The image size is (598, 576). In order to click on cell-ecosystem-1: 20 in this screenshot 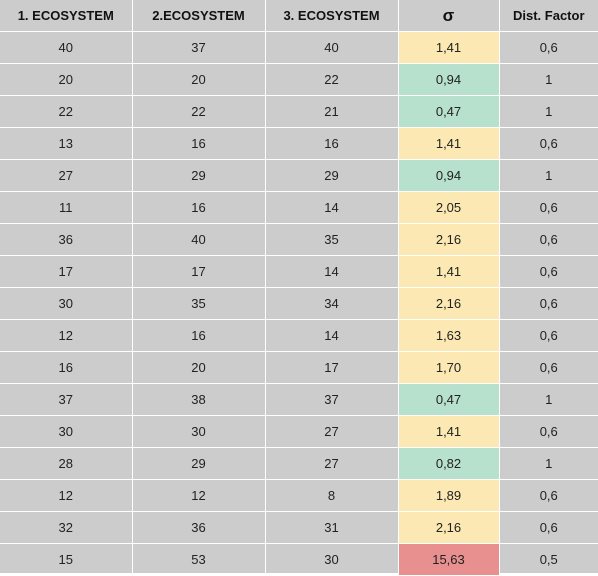, I will do `click(66, 79)`.